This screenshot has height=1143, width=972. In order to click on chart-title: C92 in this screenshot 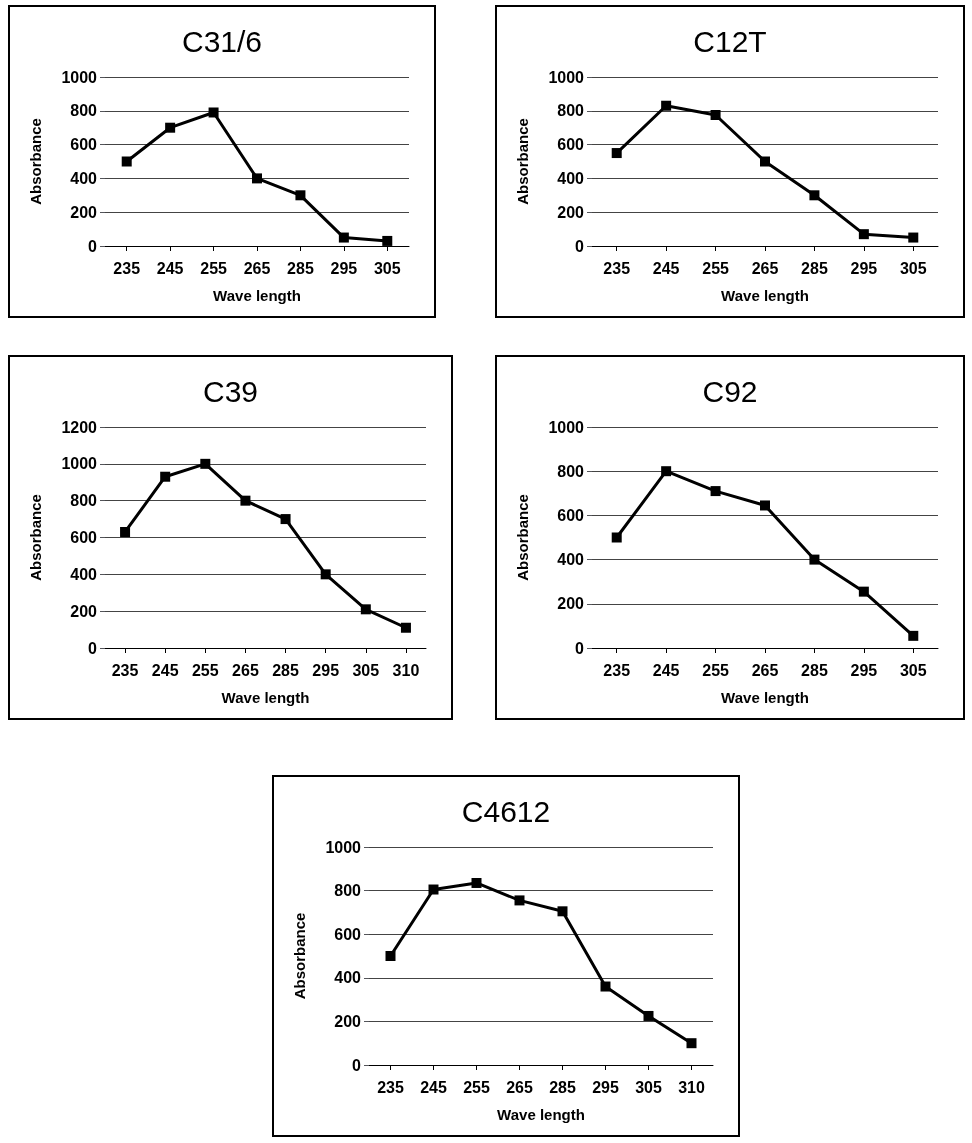, I will do `click(730, 391)`.